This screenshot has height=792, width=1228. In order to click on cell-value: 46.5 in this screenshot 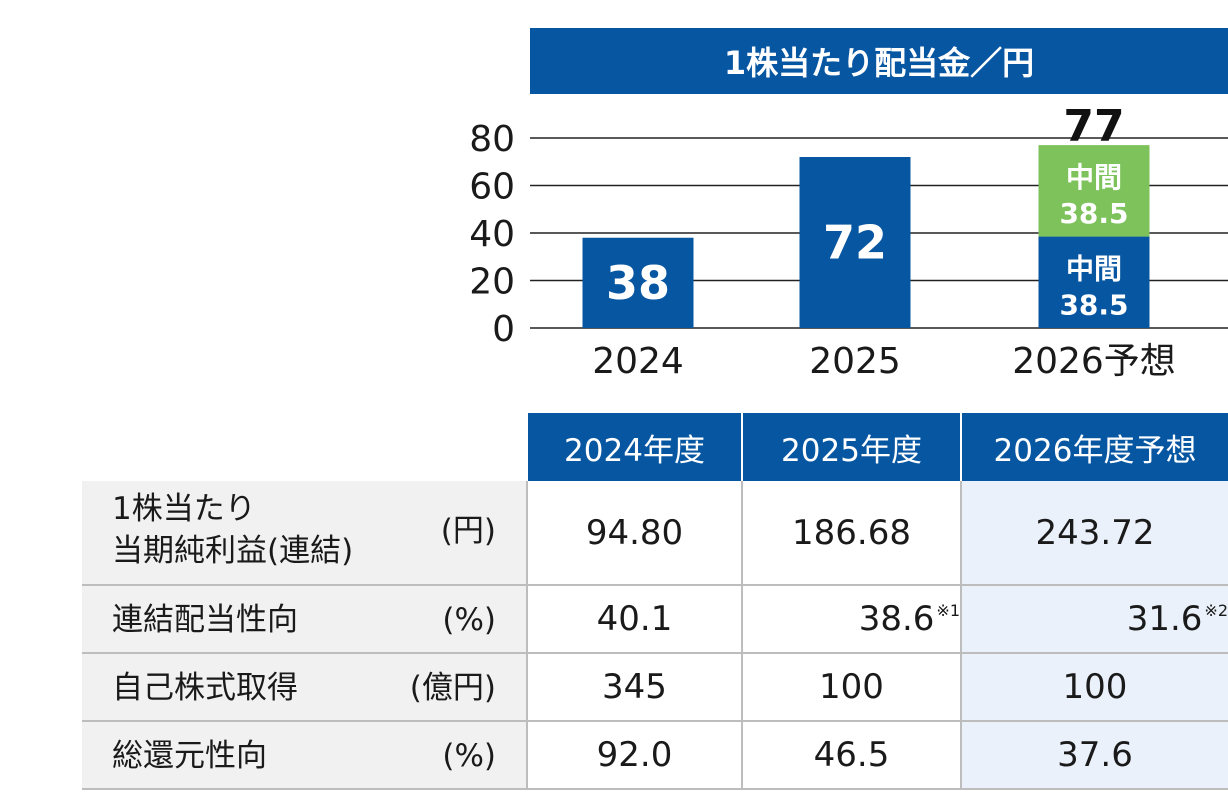, I will do `click(851, 755)`.